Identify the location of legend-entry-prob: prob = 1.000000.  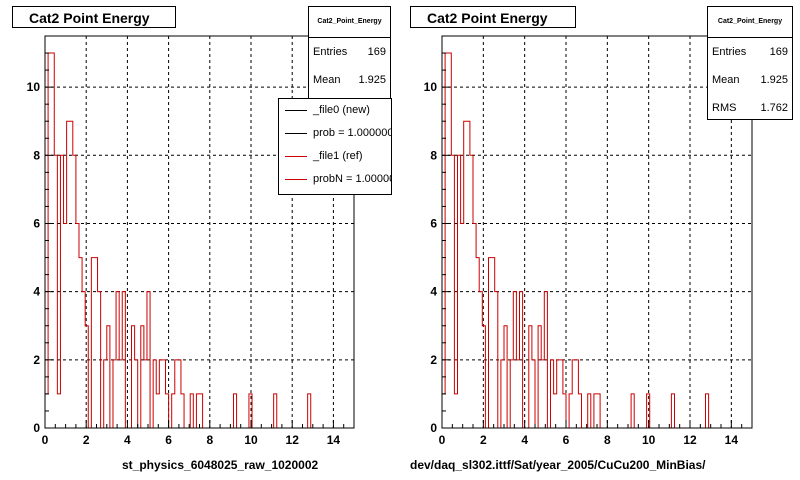
(335, 133).